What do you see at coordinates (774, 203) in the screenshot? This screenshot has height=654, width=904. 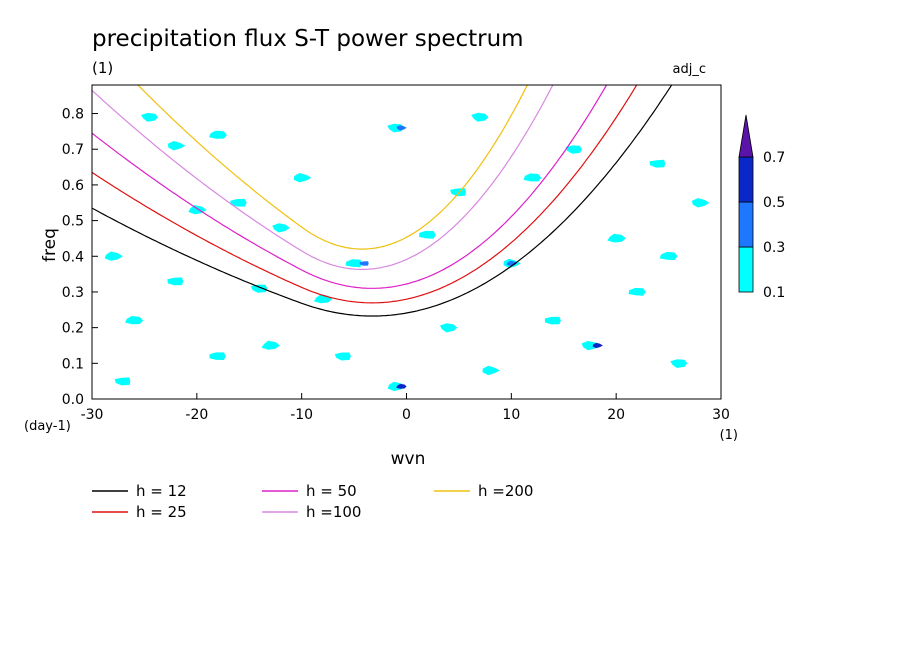 I see `colorbar-label: 0.5` at bounding box center [774, 203].